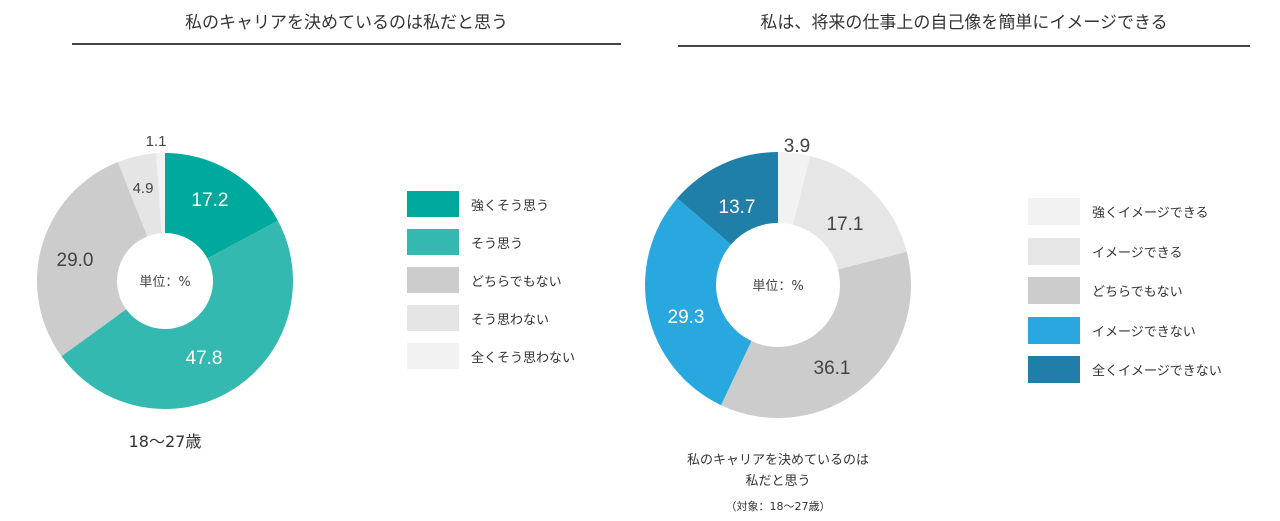  What do you see at coordinates (1137, 253) in the screenshot?
I see `legend-label: イメージできる` at bounding box center [1137, 253].